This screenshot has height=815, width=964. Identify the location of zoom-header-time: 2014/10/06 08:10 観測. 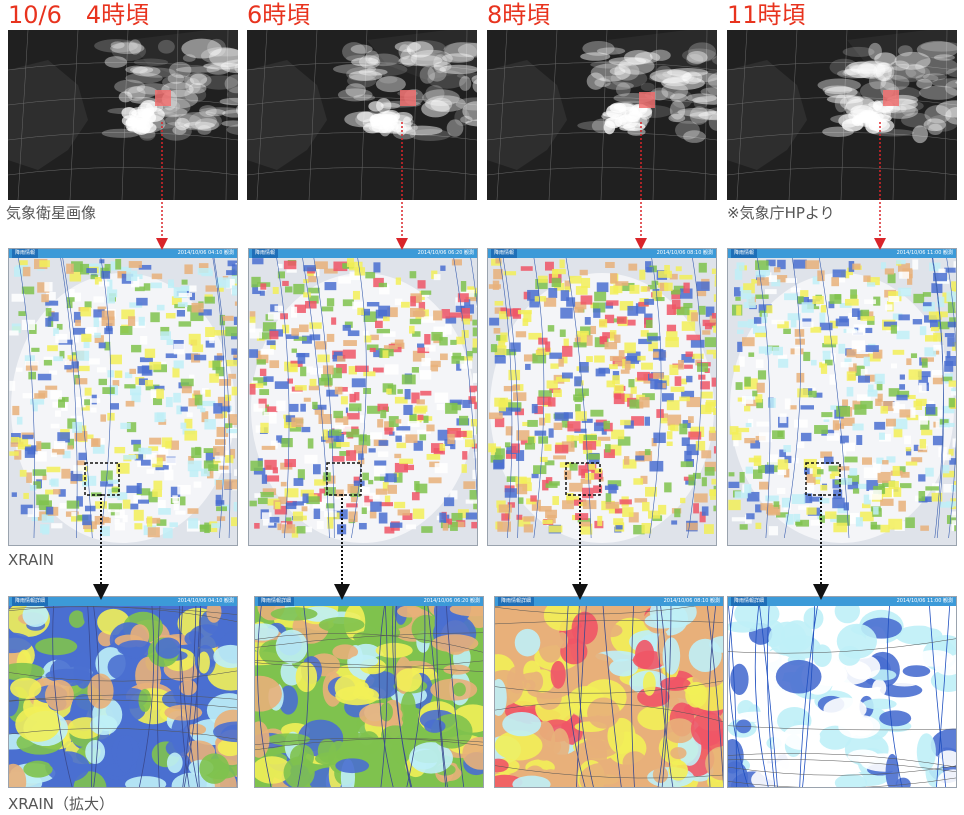
(691, 601).